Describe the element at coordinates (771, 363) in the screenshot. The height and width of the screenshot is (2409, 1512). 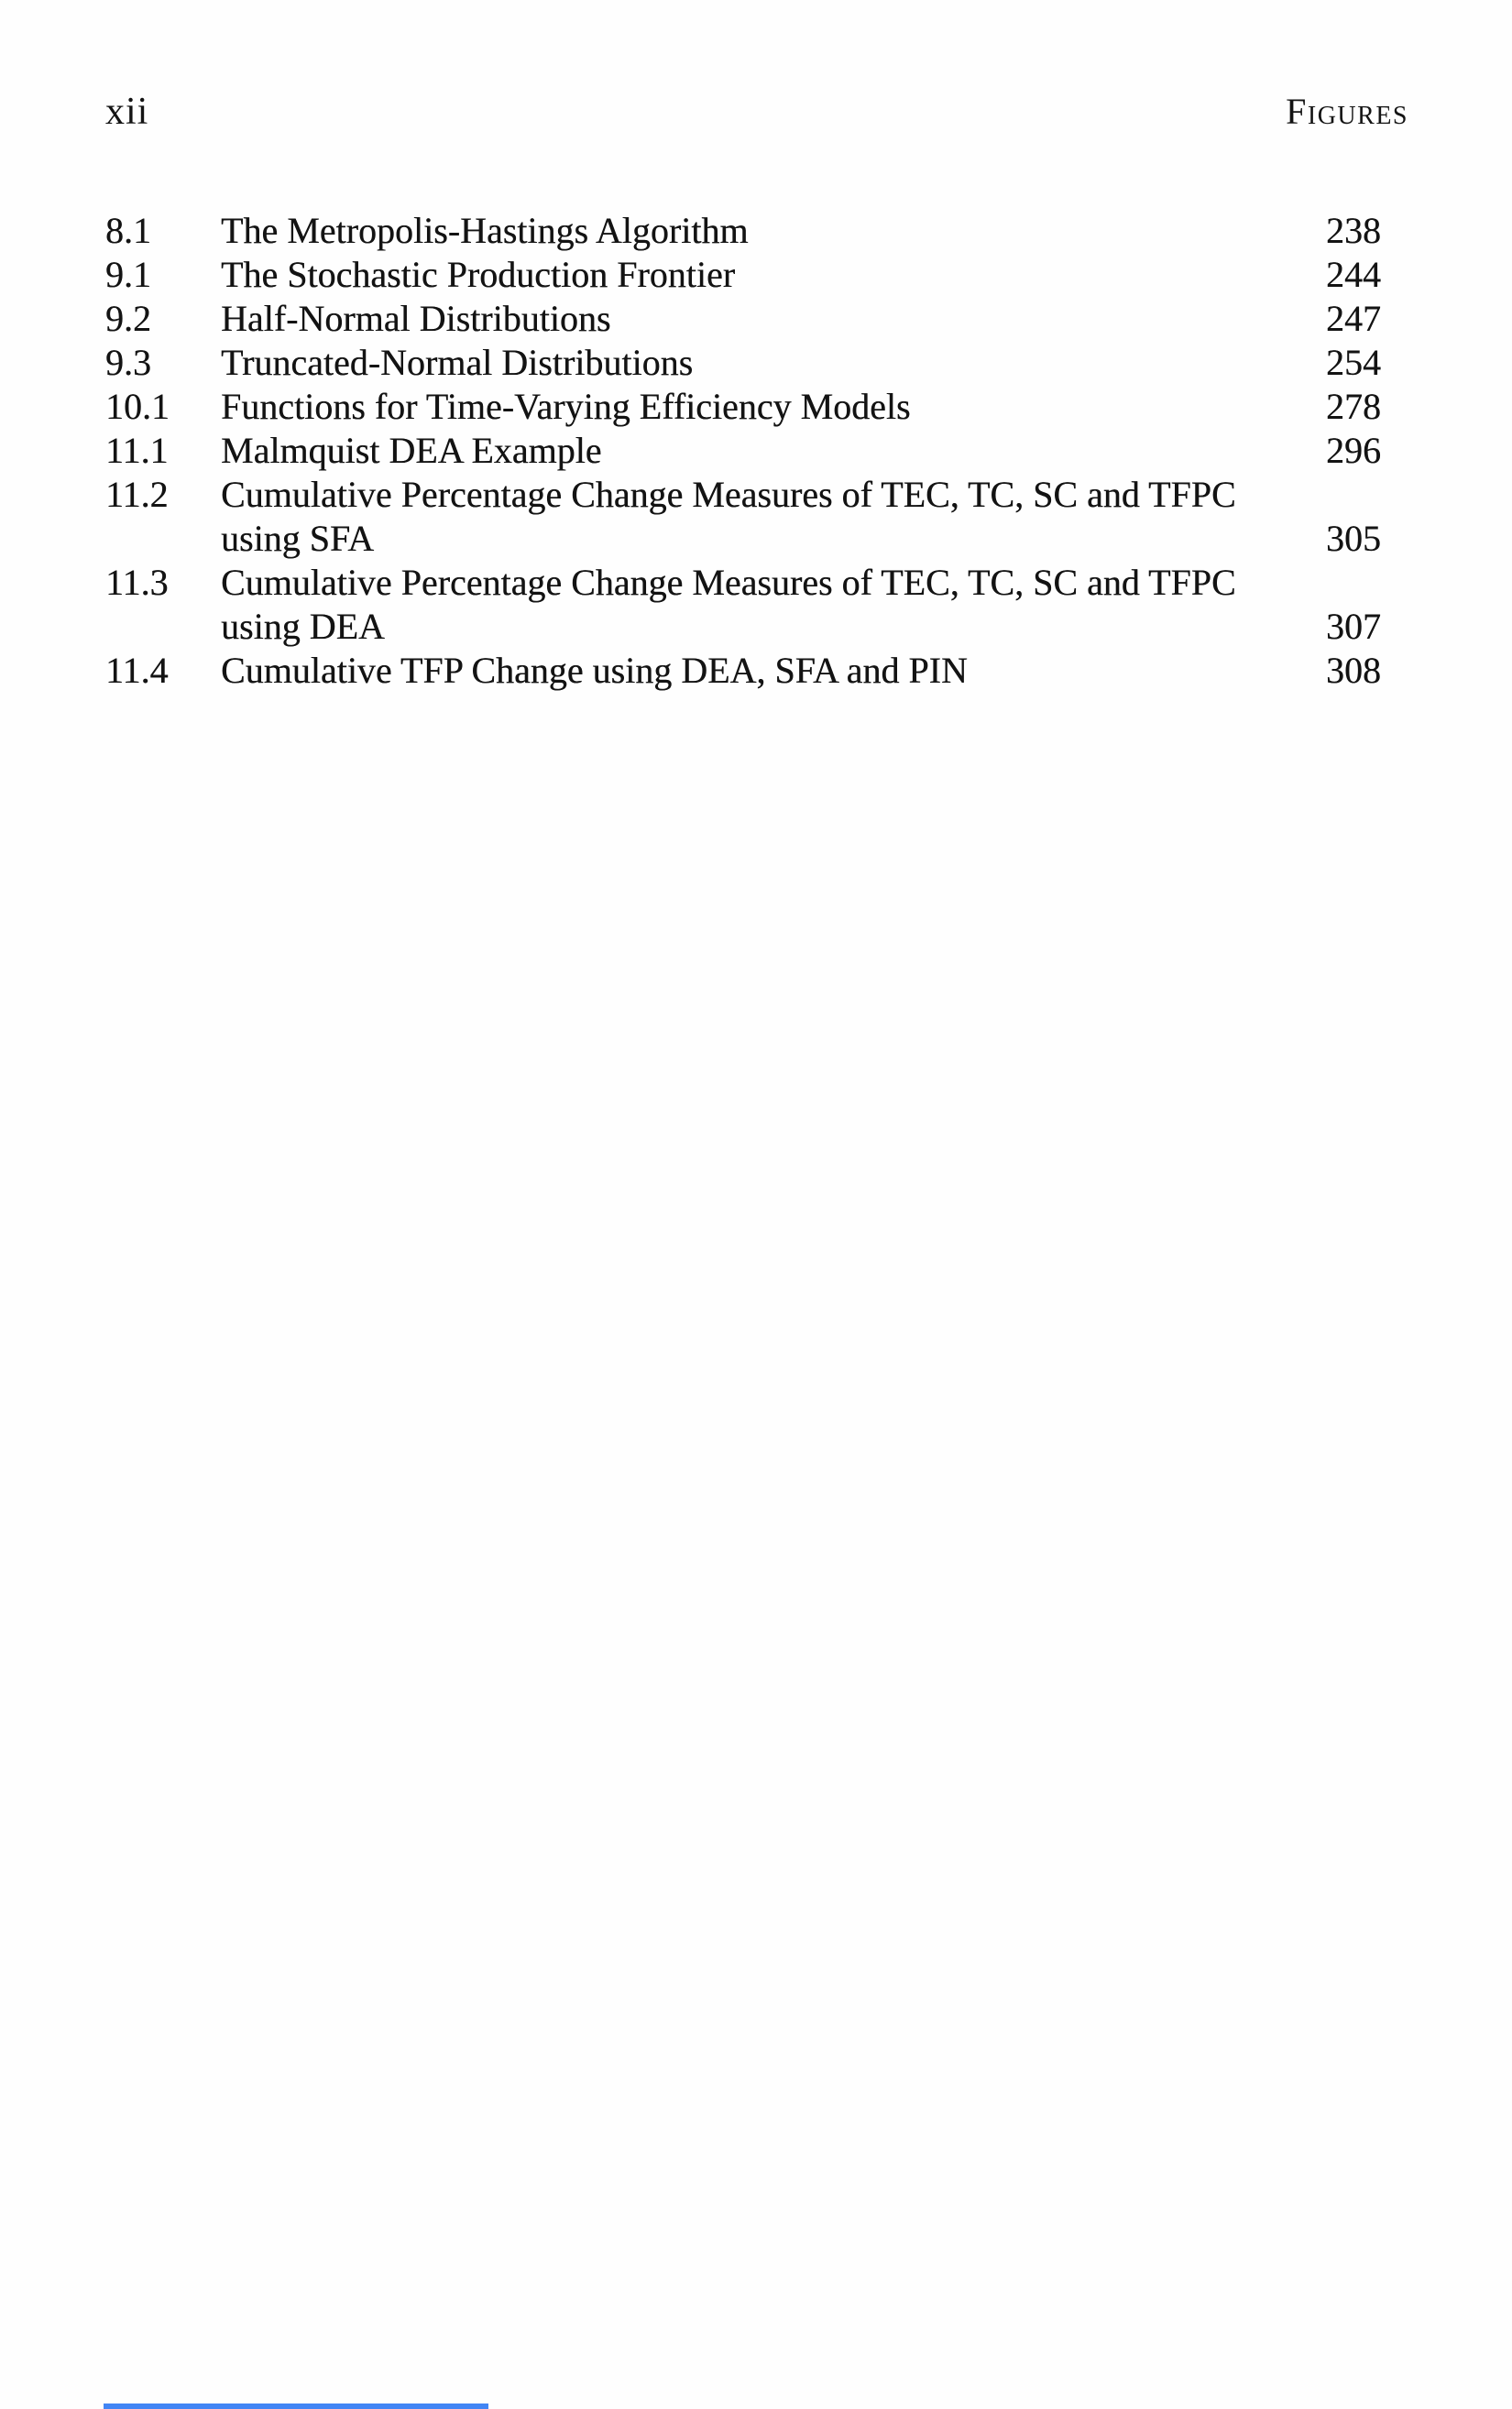
I see `figure-title: Truncated-Normal Distributions` at that location.